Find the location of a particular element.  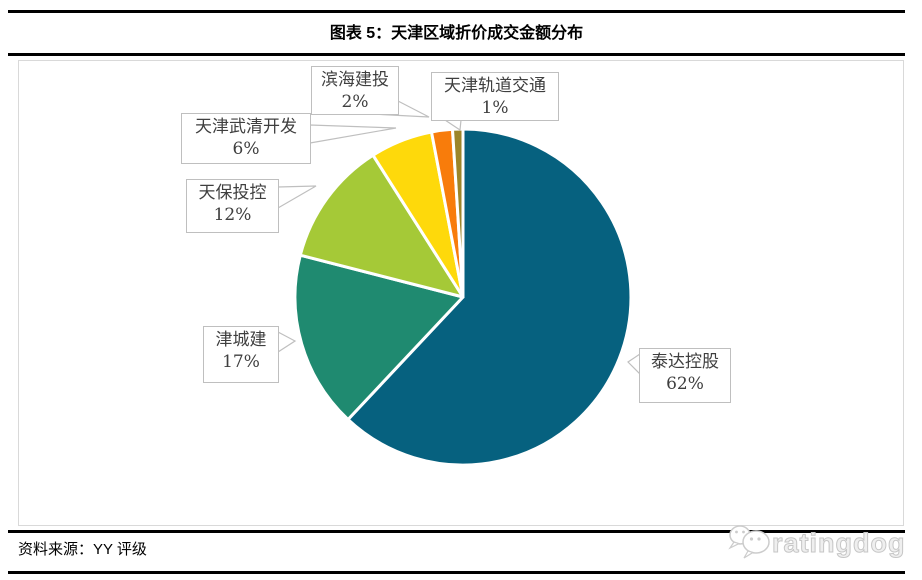

pie-label-pct: 6% is located at coordinates (246, 149).